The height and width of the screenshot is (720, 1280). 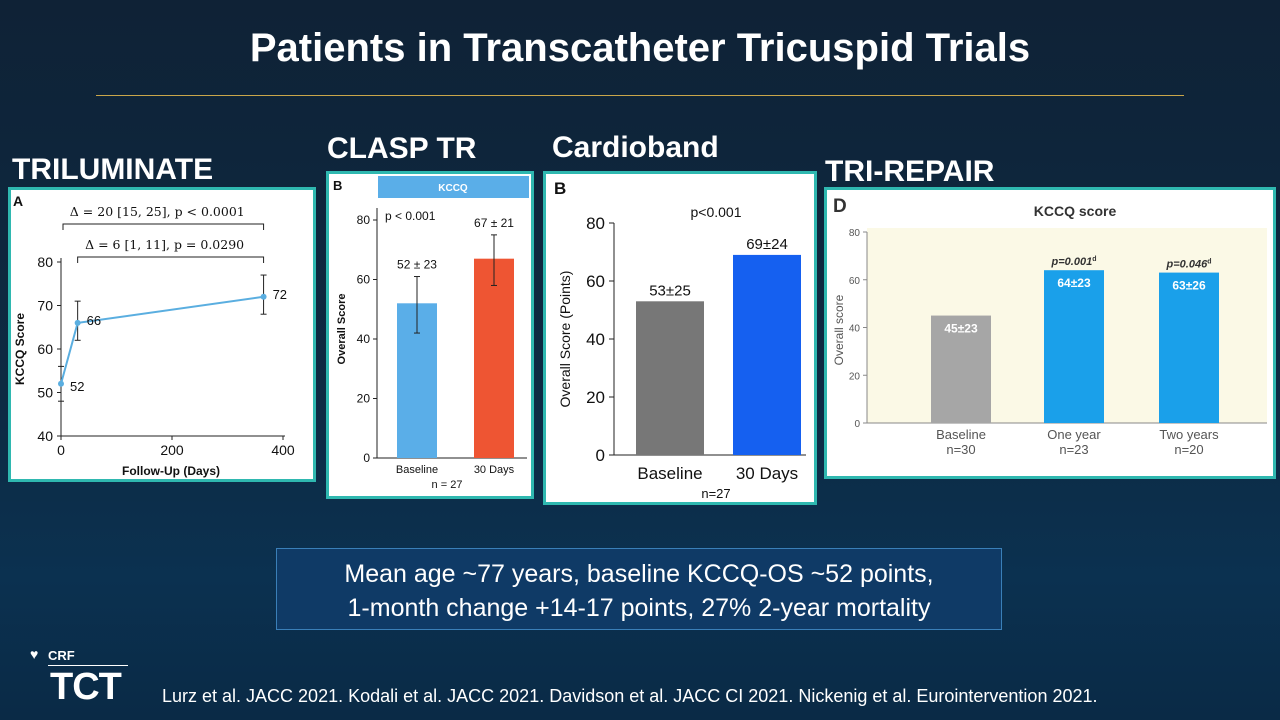 What do you see at coordinates (640, 95) in the screenshot?
I see `title-divider` at bounding box center [640, 95].